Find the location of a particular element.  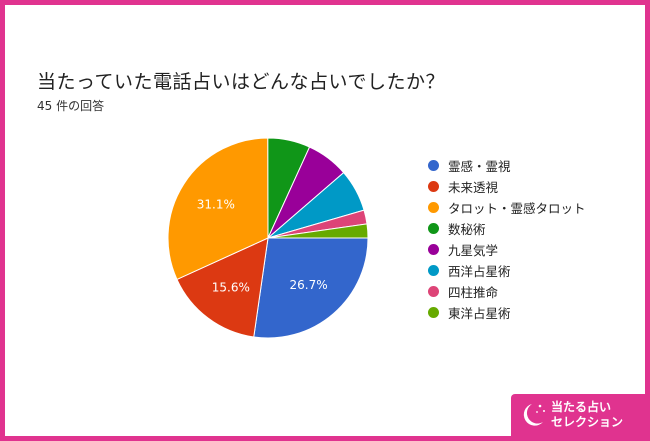

legend-item: 東洋占星術 is located at coordinates (507, 312).